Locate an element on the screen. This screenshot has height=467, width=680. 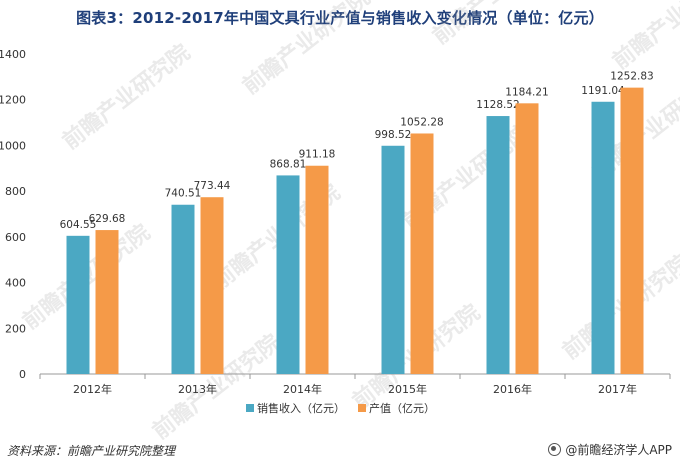
brand-logo-icon is located at coordinates (555, 449).